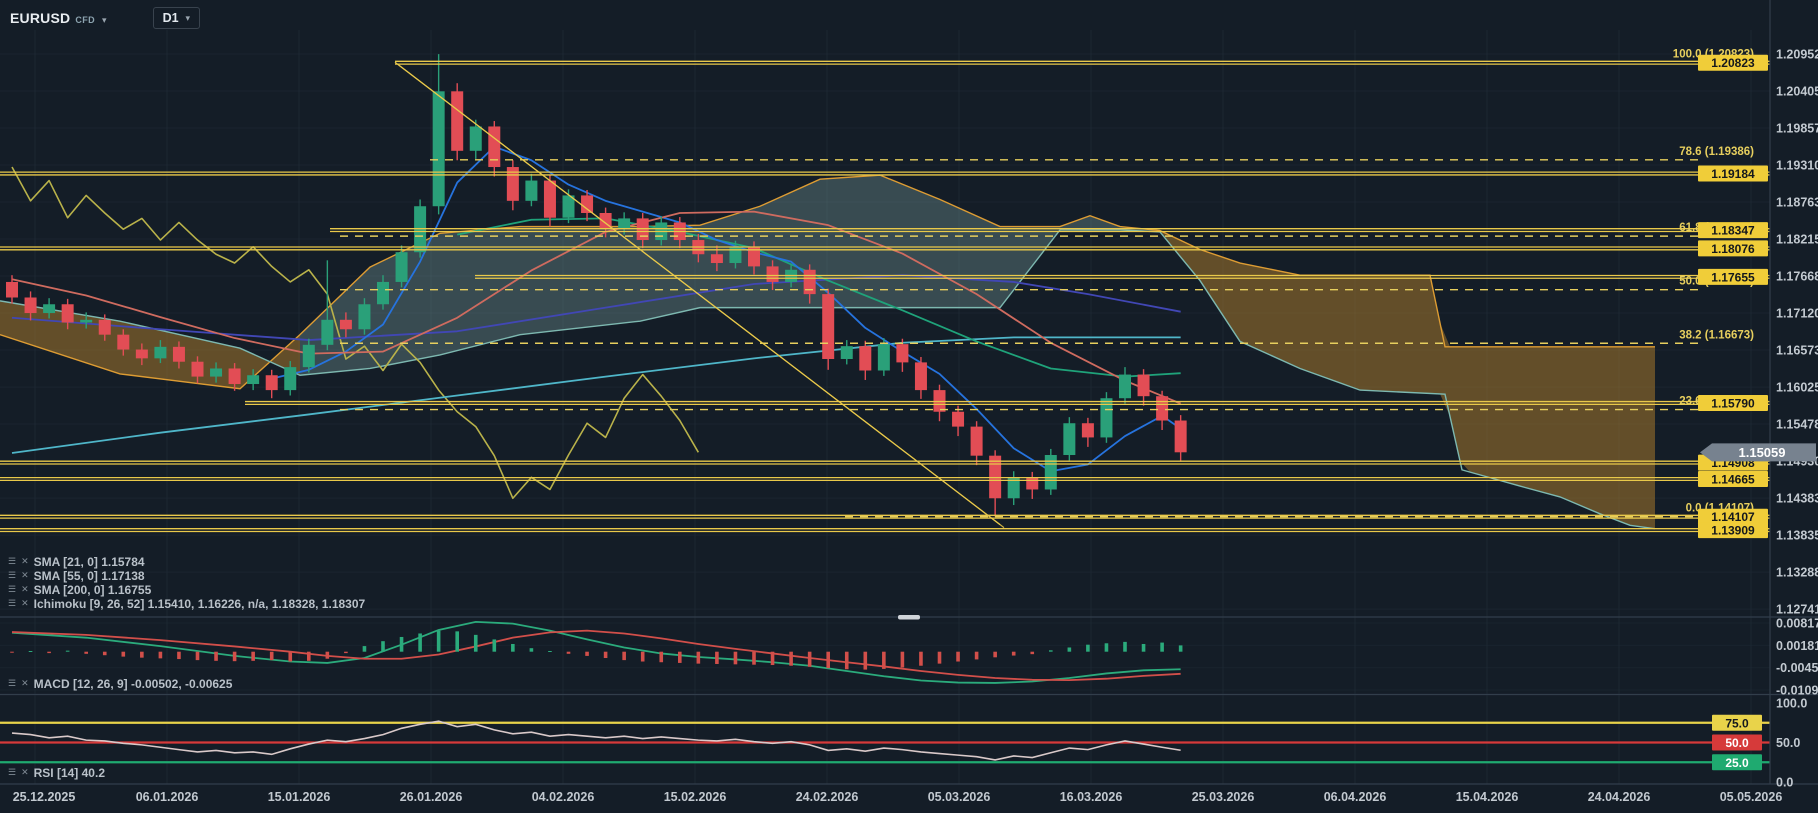 This screenshot has height=813, width=1818. Describe the element at coordinates (563, 797) in the screenshot. I see `svg-text: 04.02.2026` at that location.